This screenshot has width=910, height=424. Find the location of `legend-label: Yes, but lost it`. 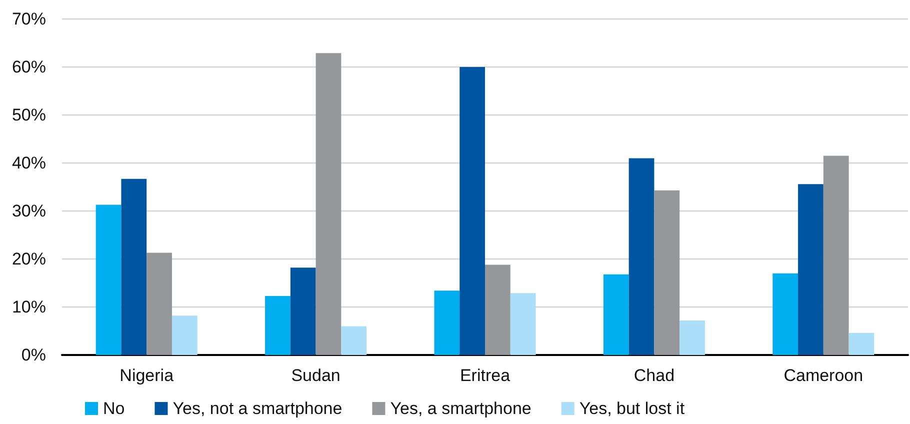

legend-label: Yes, but lost it is located at coordinates (632, 408).